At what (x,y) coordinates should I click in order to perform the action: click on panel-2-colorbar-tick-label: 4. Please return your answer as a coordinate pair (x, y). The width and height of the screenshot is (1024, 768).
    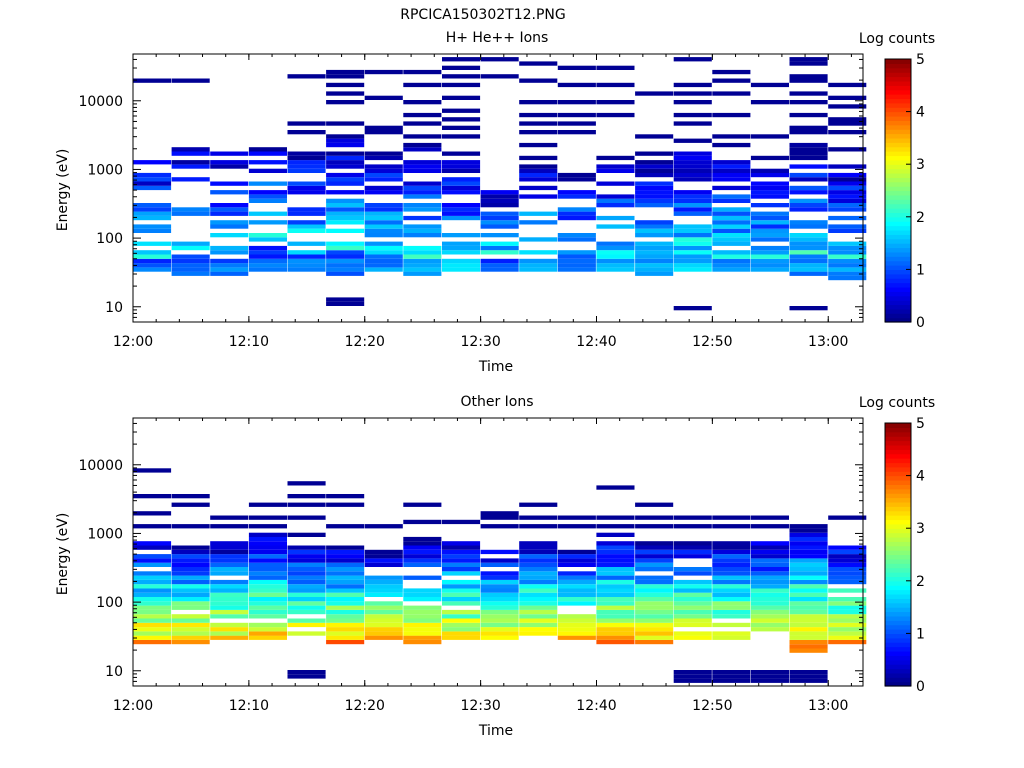
    Looking at the image, I should click on (920, 477).